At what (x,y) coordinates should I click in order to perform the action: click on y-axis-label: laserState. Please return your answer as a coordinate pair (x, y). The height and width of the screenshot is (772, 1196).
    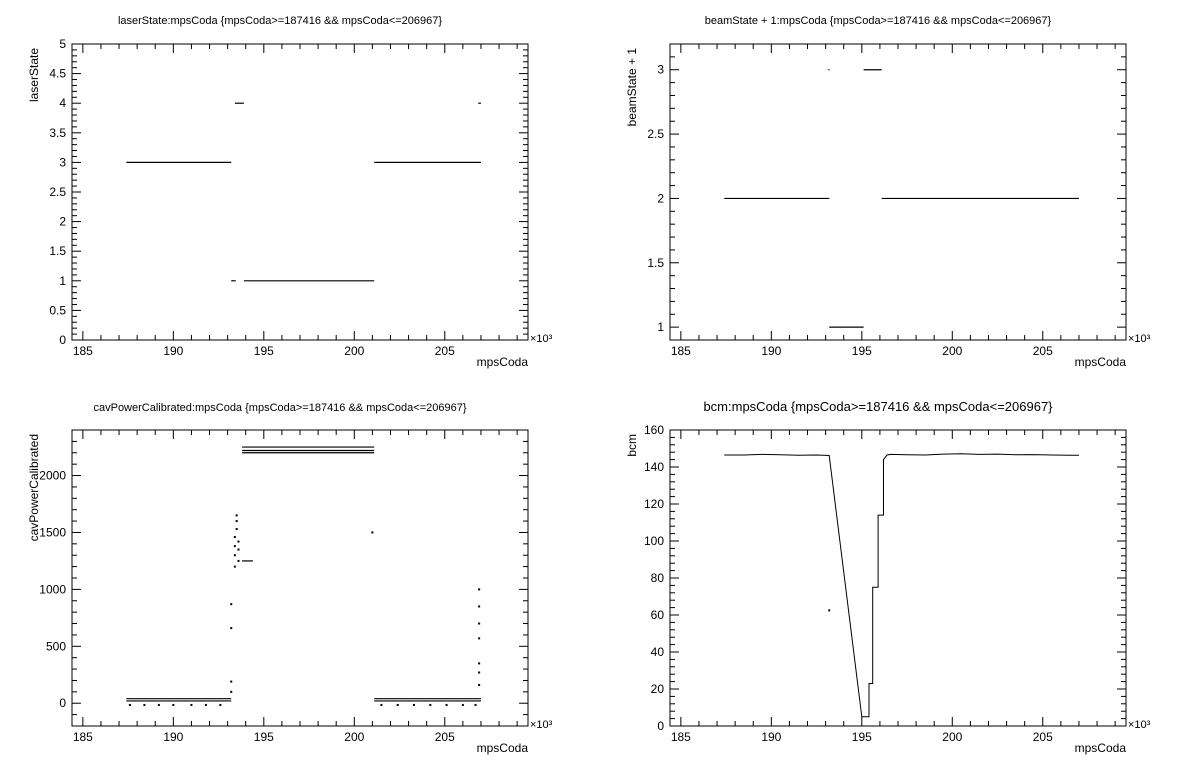
    Looking at the image, I should click on (34, 75).